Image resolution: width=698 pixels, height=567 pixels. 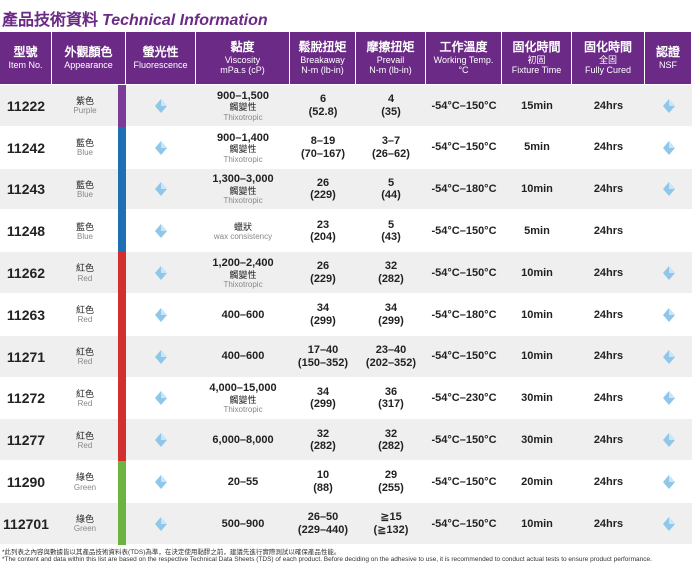 I want to click on cell: 4,000–15,000 觸變性 Thixotropic, so click(x=243, y=399).